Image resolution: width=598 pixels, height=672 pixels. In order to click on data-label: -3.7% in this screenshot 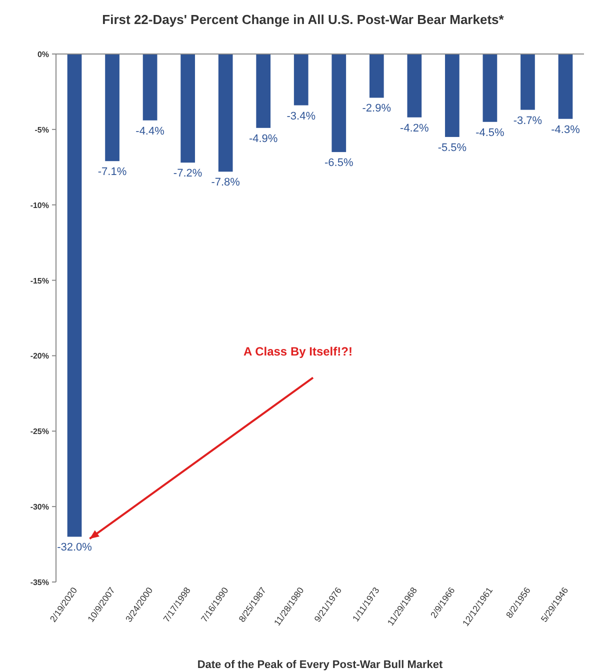, I will do `click(527, 120)`.